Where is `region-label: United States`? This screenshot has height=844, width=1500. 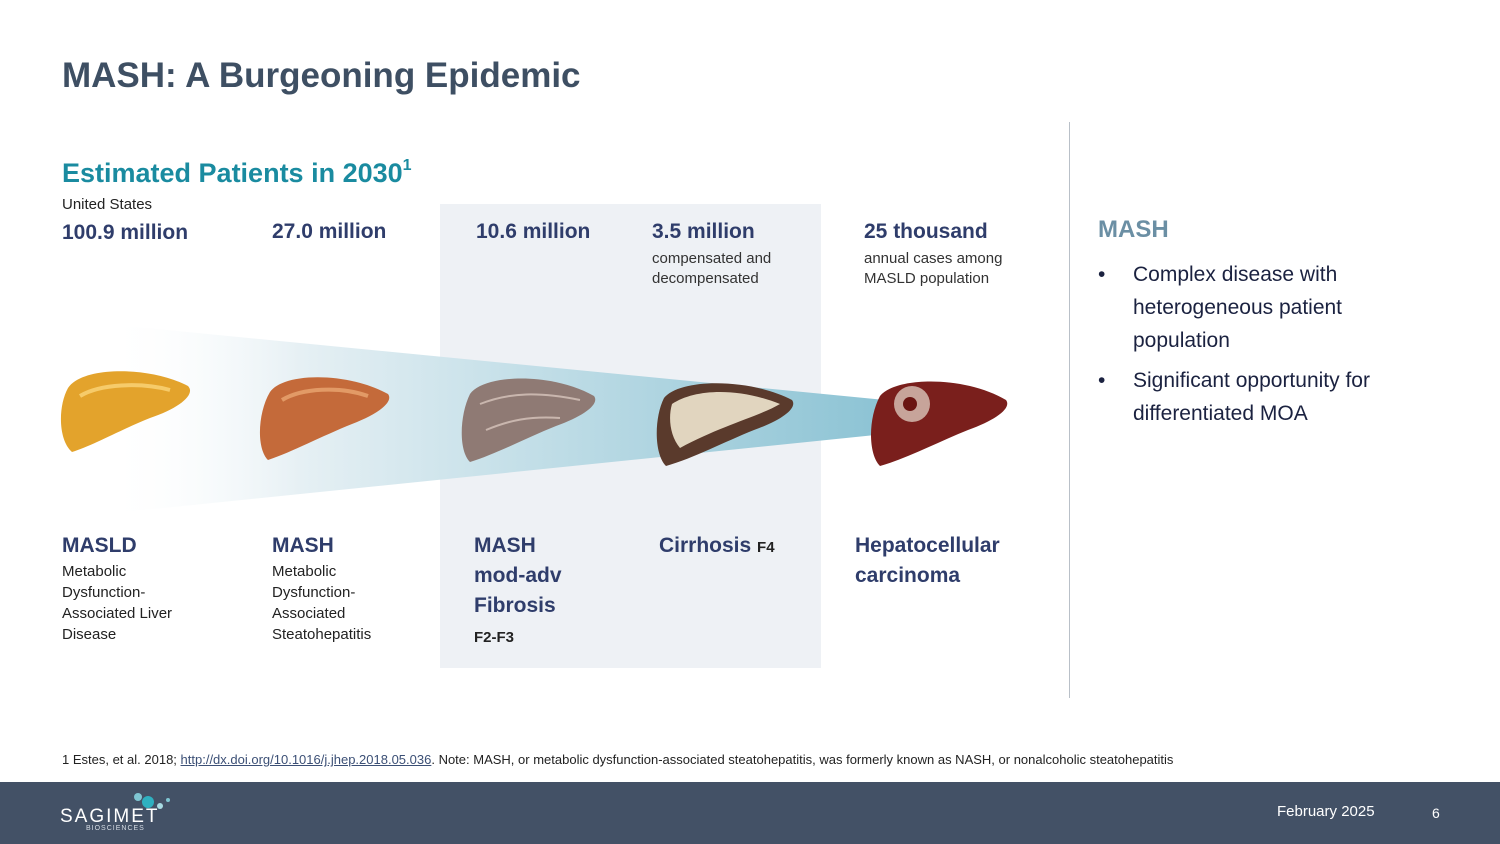 region-label: United States is located at coordinates (107, 204).